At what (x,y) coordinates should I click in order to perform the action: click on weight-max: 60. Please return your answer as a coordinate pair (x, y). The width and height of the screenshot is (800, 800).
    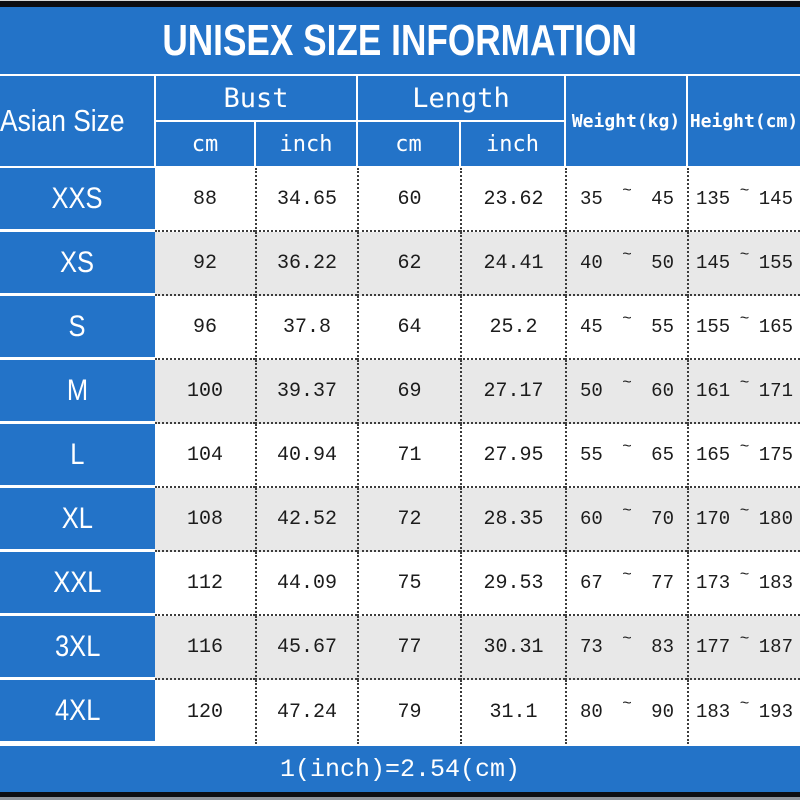
    Looking at the image, I should click on (662, 391).